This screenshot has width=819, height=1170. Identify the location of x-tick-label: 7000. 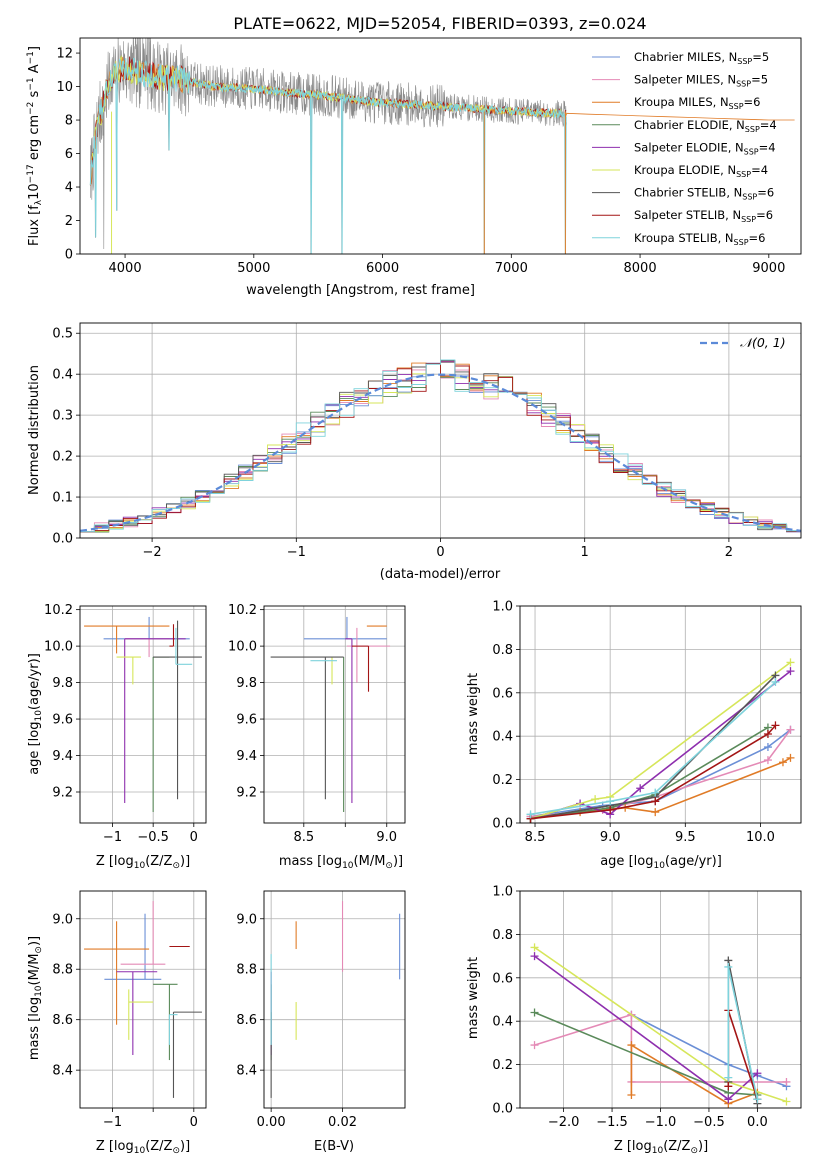
(511, 268).